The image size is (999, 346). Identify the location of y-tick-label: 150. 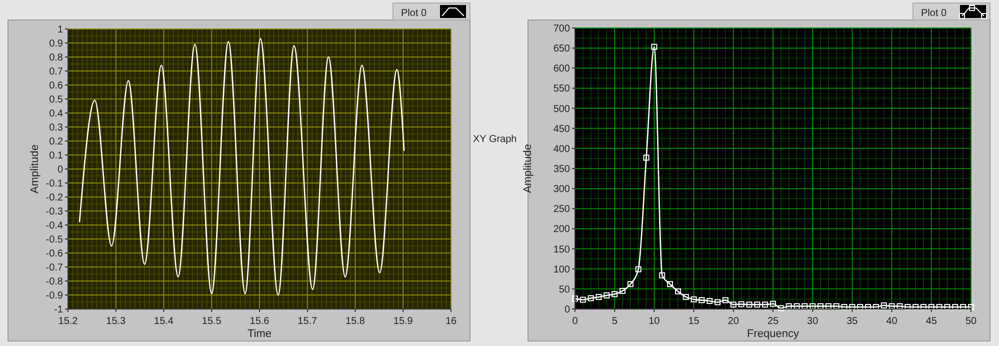
(561, 250).